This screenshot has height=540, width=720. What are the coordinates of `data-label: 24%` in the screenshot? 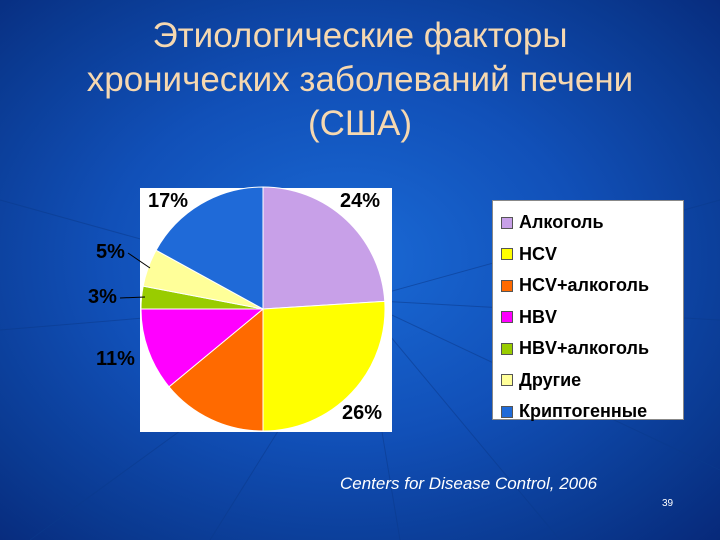 It's located at (360, 201).